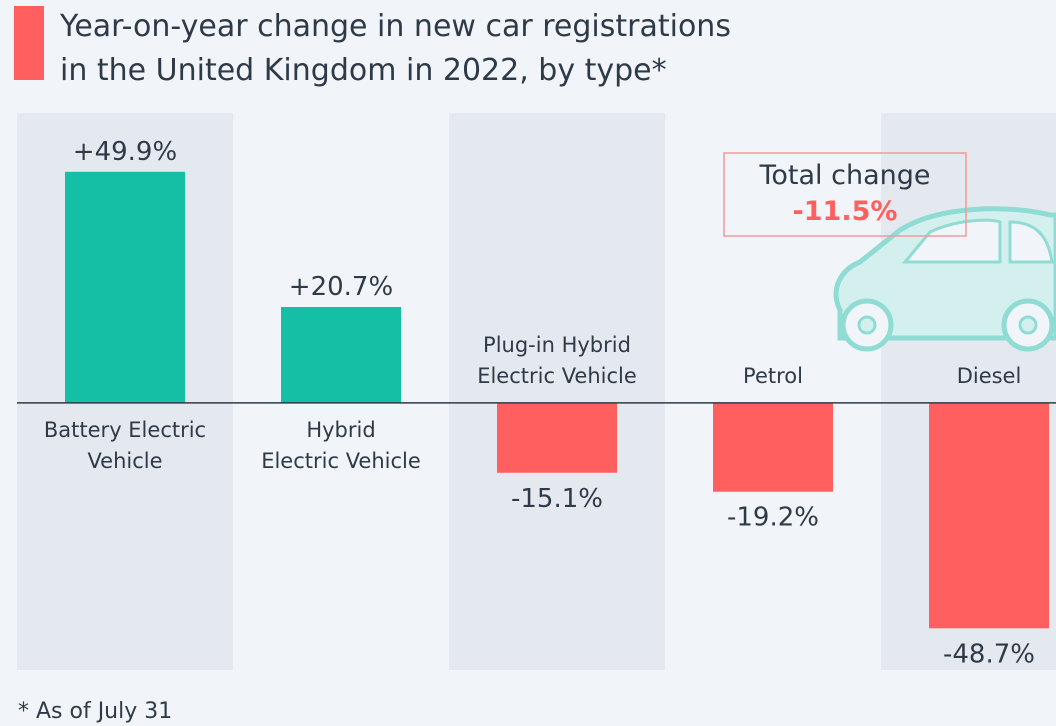 This screenshot has height=726, width=1056. What do you see at coordinates (773, 376) in the screenshot?
I see `category-label: Petrol` at bounding box center [773, 376].